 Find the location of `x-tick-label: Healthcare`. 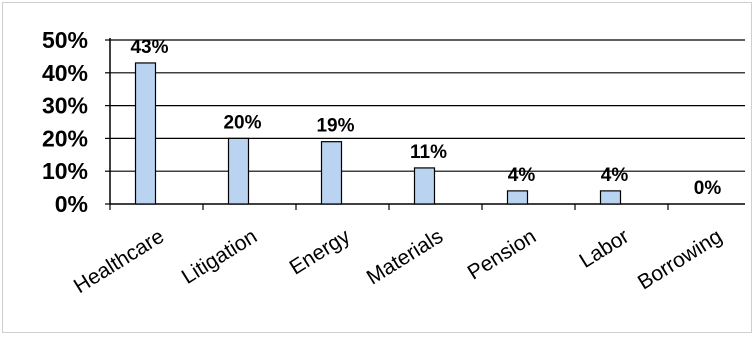

x-tick-label: Healthcare is located at coordinates (119, 261).